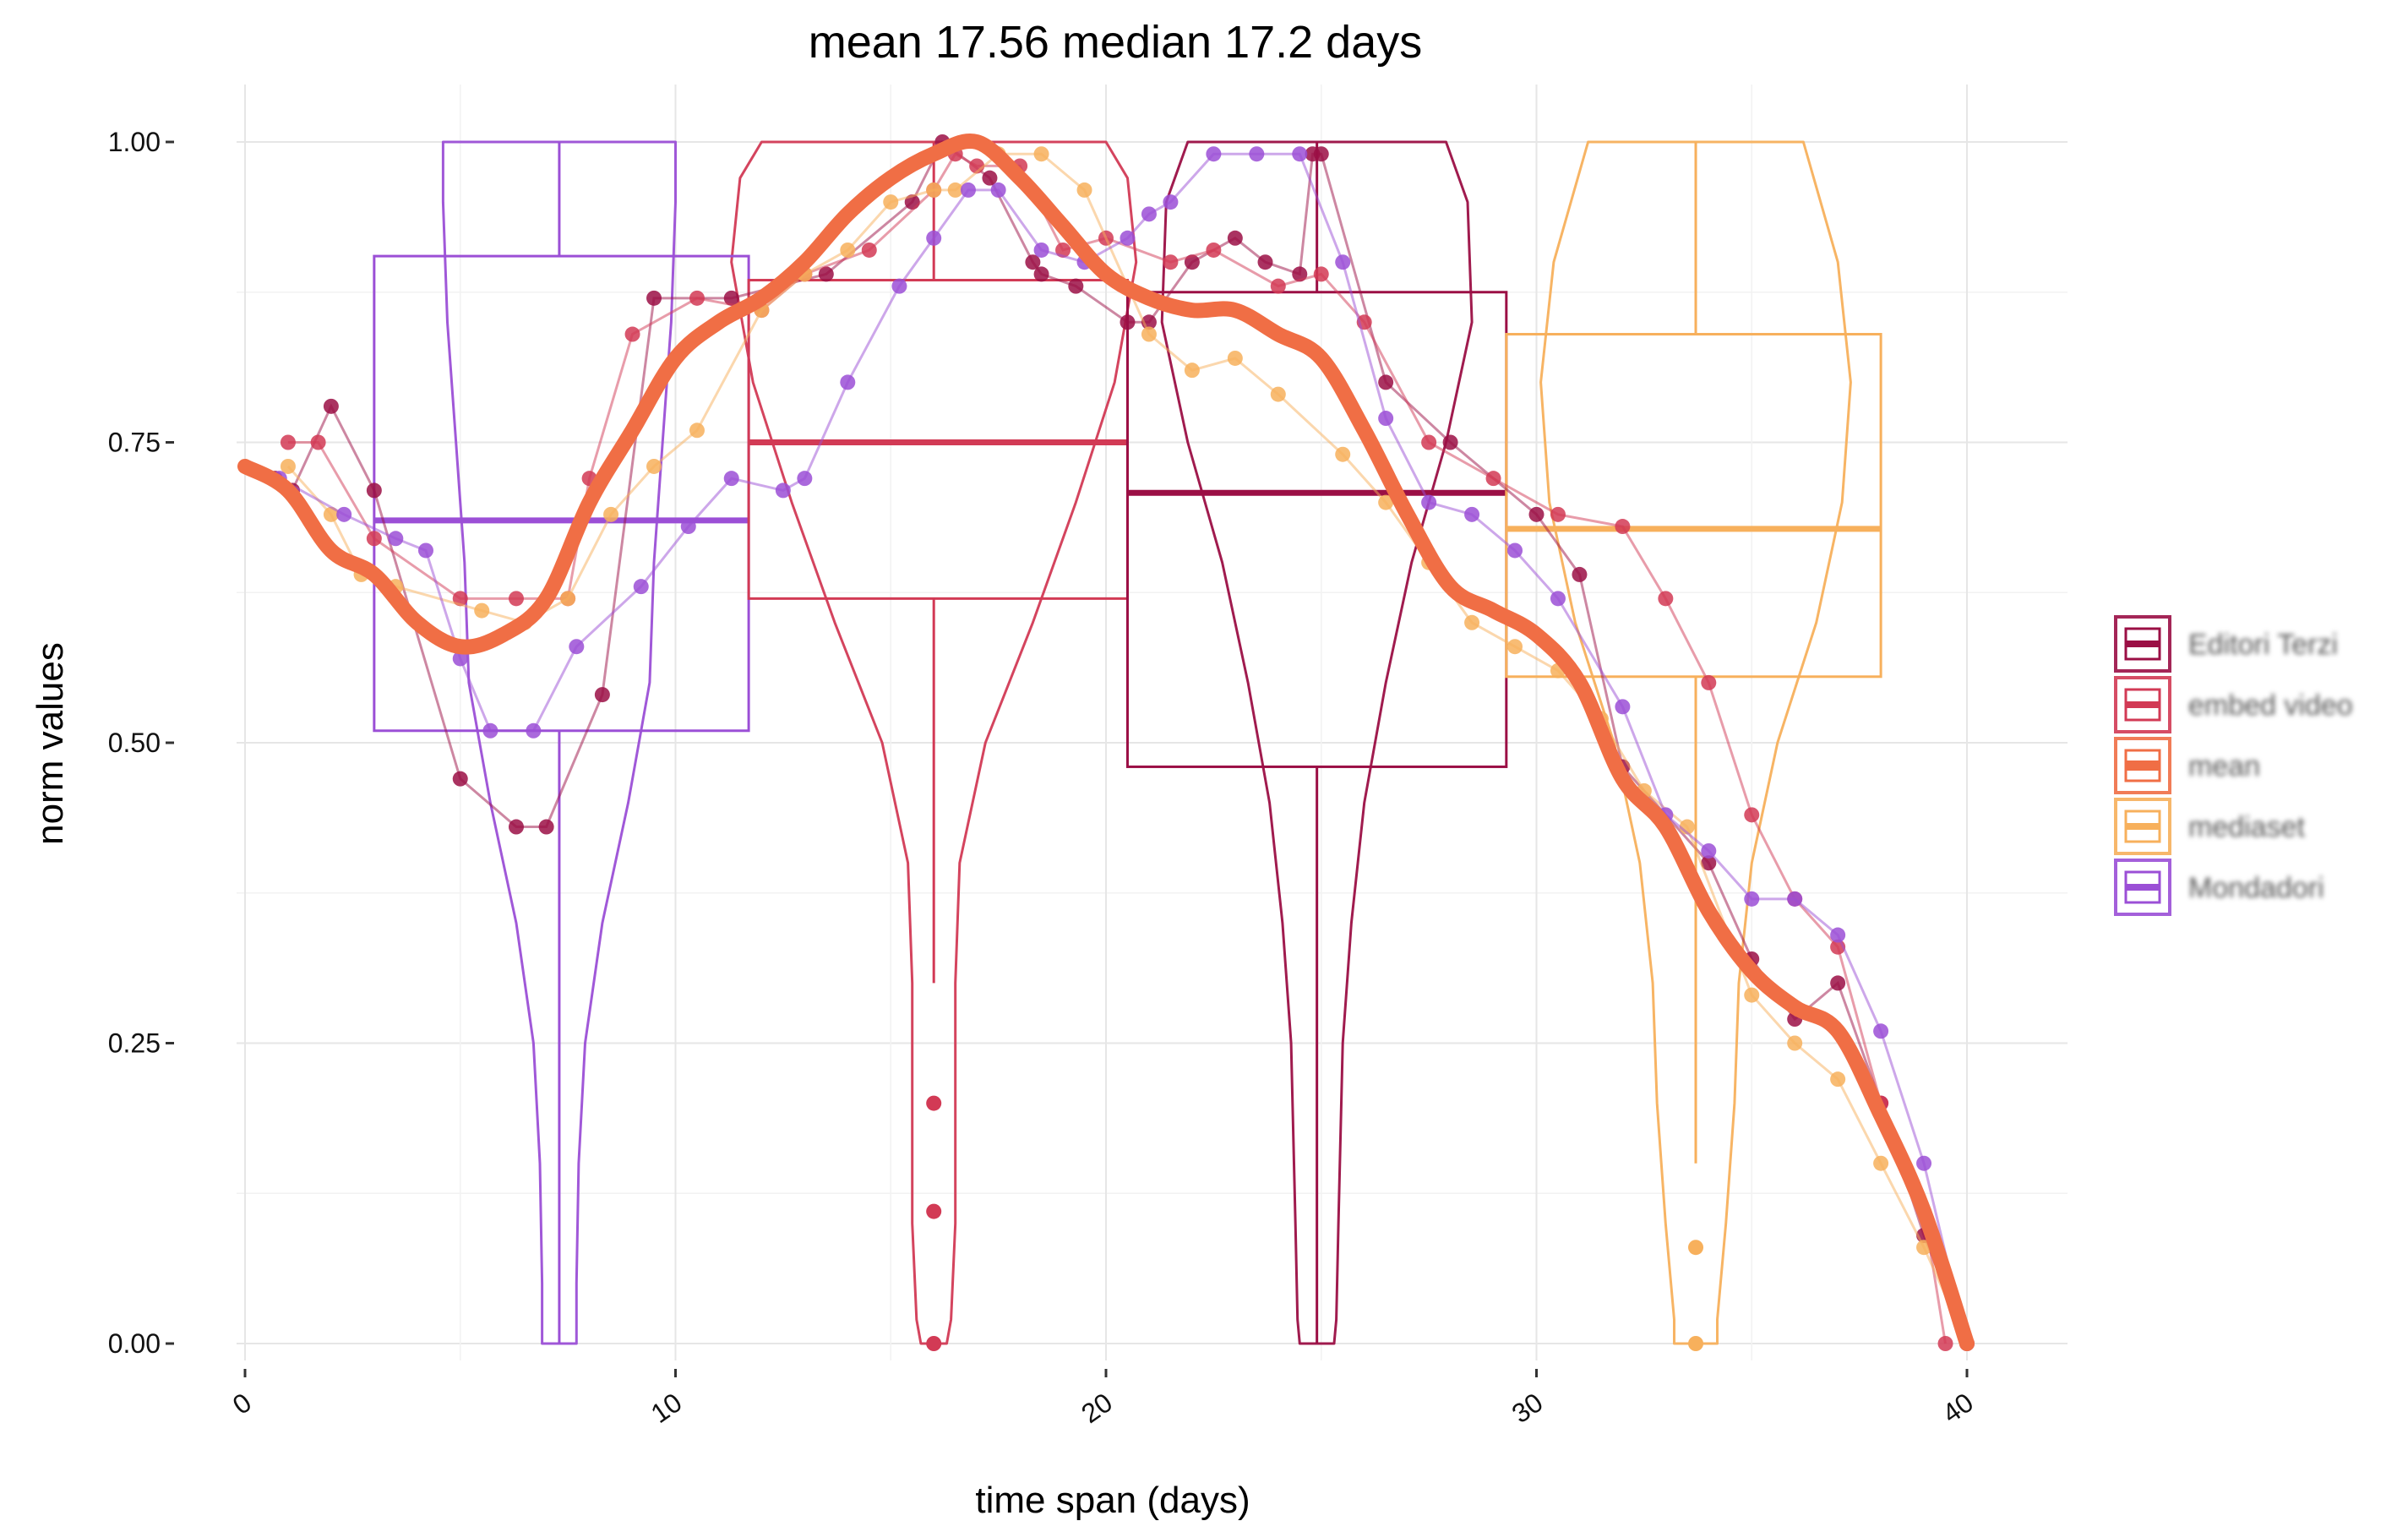 The width and height of the screenshot is (2408, 1521). What do you see at coordinates (1116, 42) in the screenshot?
I see `chart-title: mean 17.56 median 17.2 days` at bounding box center [1116, 42].